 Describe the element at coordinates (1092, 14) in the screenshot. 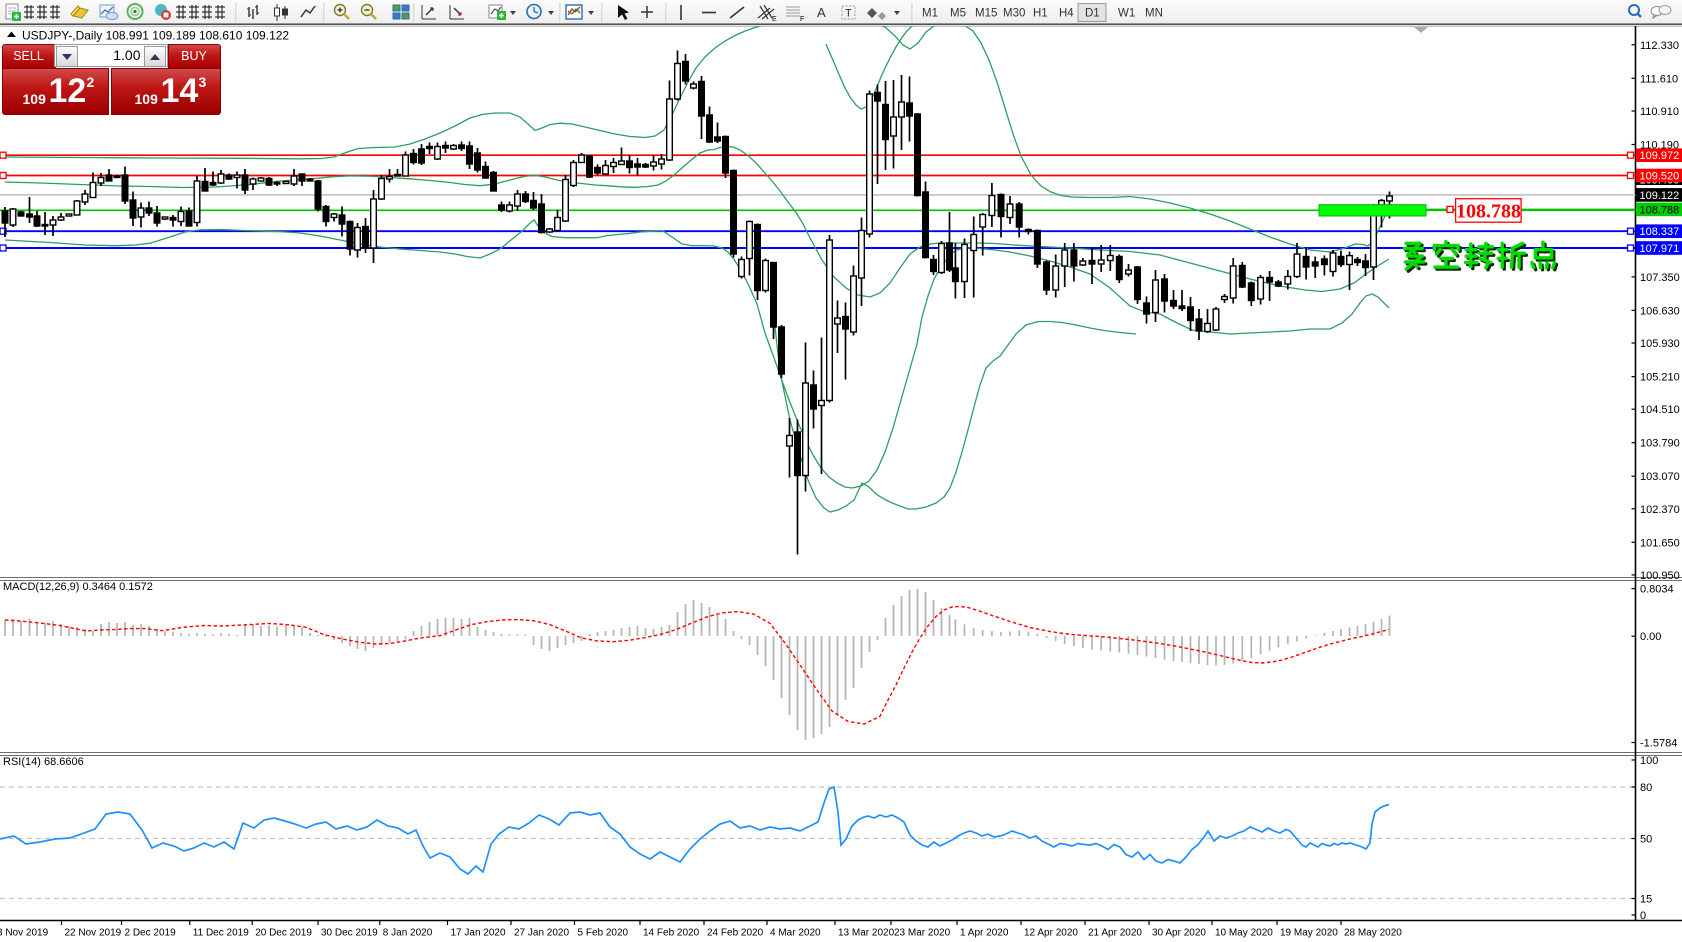

I see `svg-text: D1` at that location.